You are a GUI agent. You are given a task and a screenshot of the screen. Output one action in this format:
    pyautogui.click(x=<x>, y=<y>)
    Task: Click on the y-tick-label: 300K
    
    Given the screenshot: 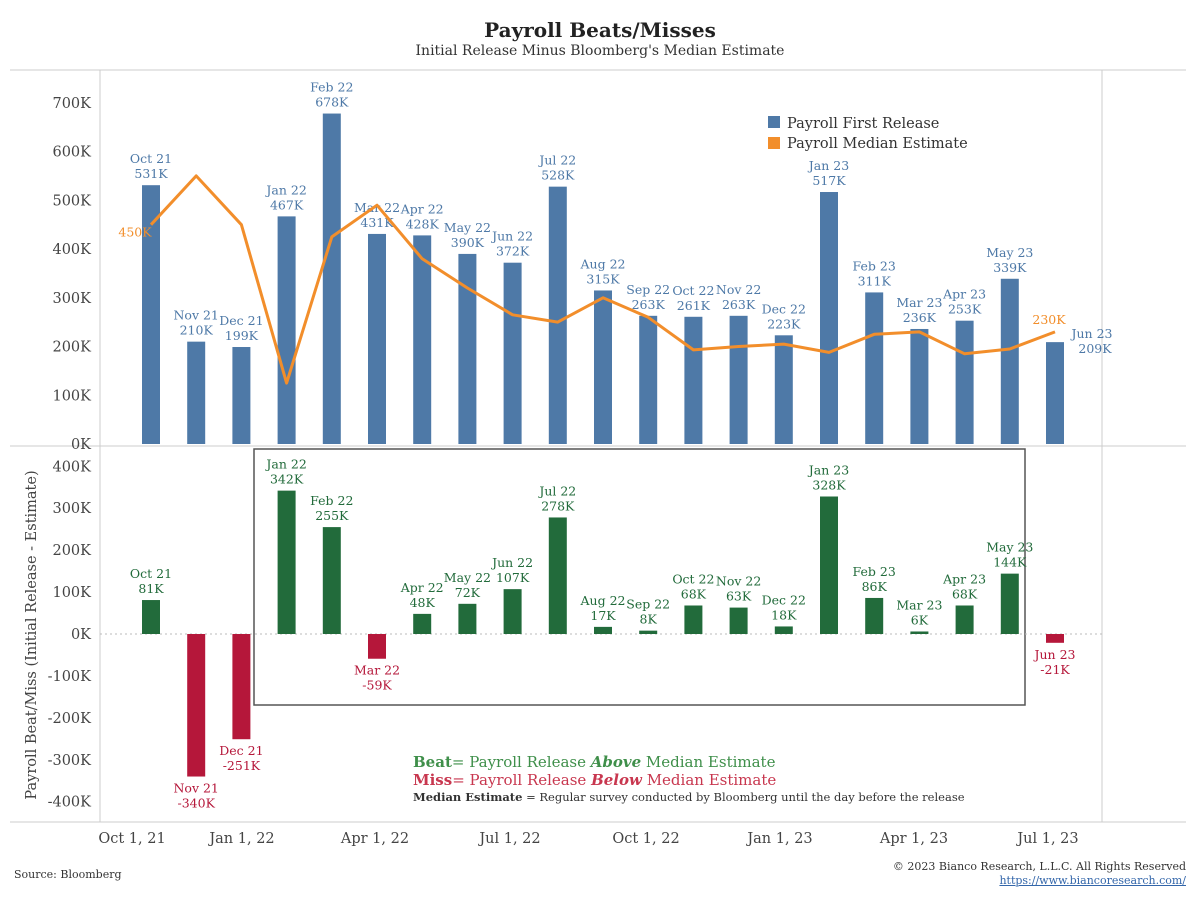 What is the action you would take?
    pyautogui.click(x=72, y=299)
    